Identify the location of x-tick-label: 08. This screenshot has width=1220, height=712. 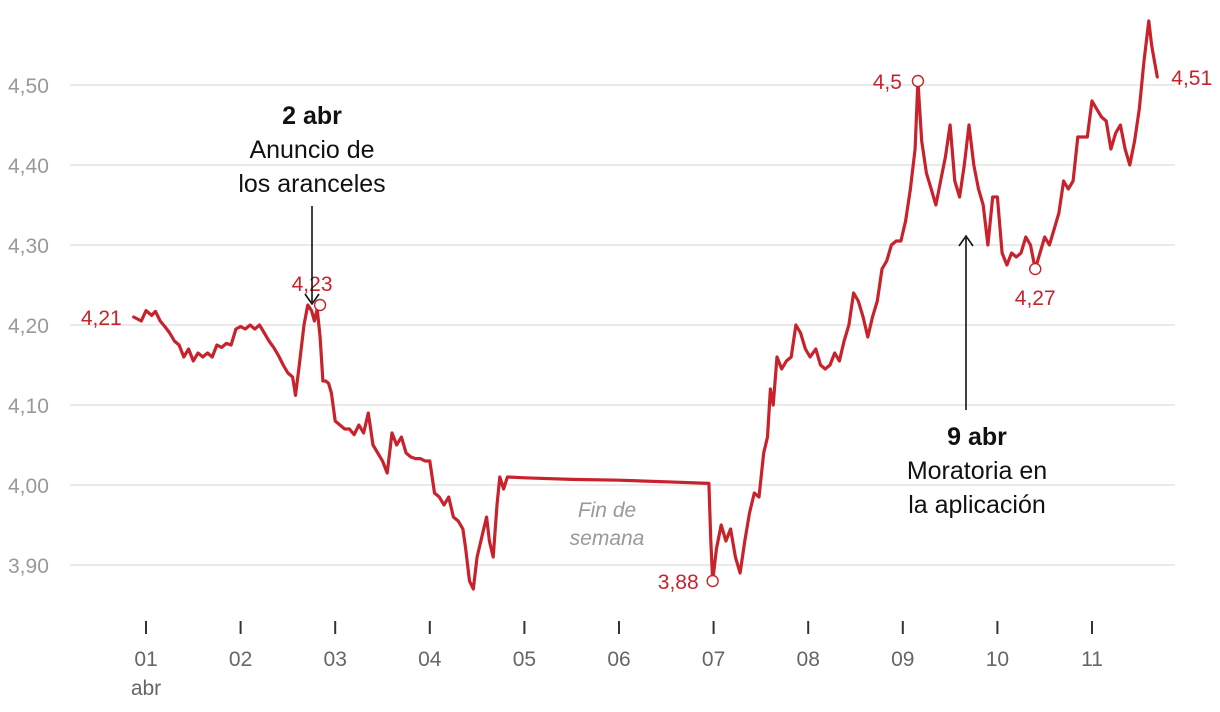
(808, 659).